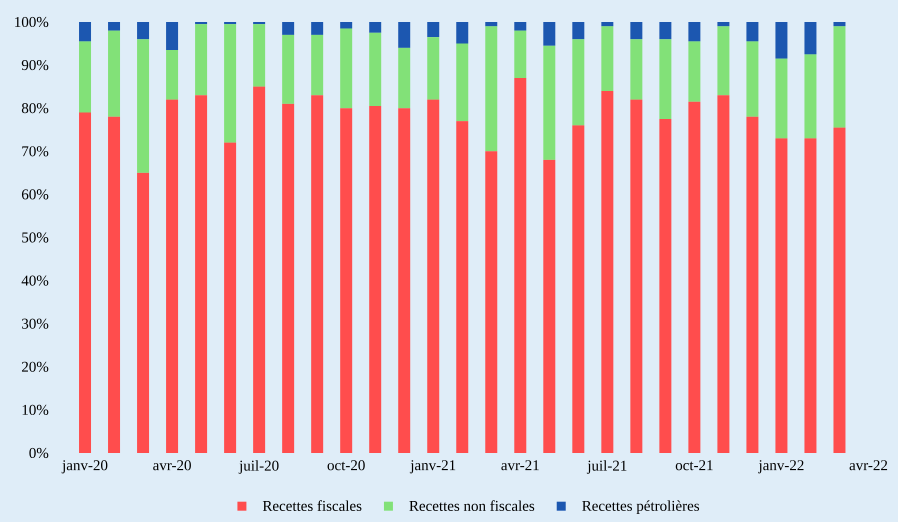 This screenshot has width=898, height=522. What do you see at coordinates (35, 409) in the screenshot?
I see `y-tick-label: 10%` at bounding box center [35, 409].